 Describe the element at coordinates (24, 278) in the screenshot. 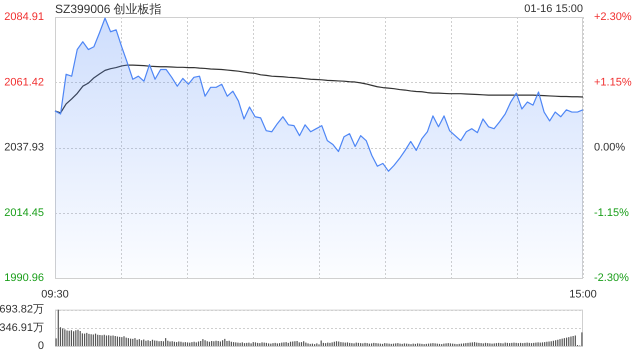

I see `y-tick-label: 1990.96` at that location.